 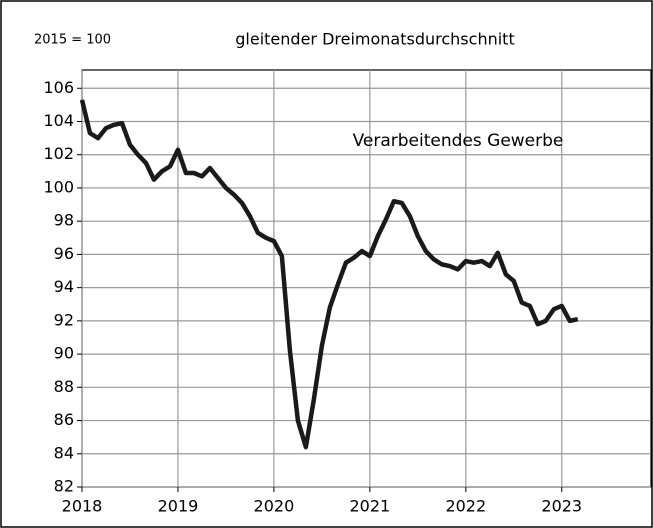 I want to click on y-tick-label: 90, so click(x=64, y=353).